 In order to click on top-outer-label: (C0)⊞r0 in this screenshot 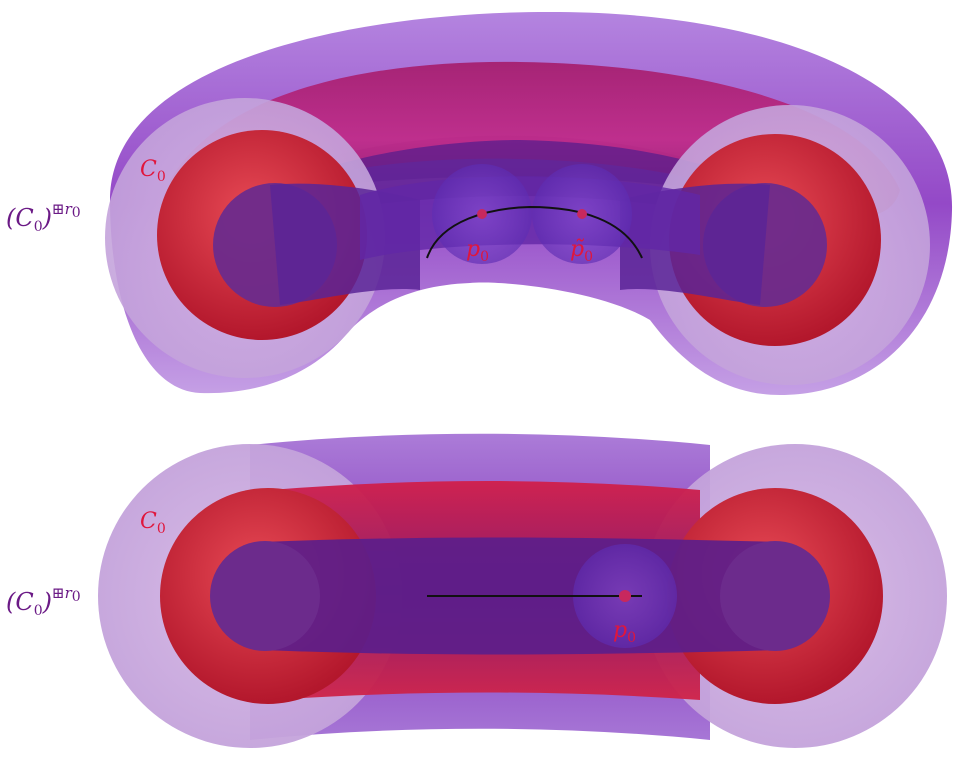, I will do `click(43, 217)`.